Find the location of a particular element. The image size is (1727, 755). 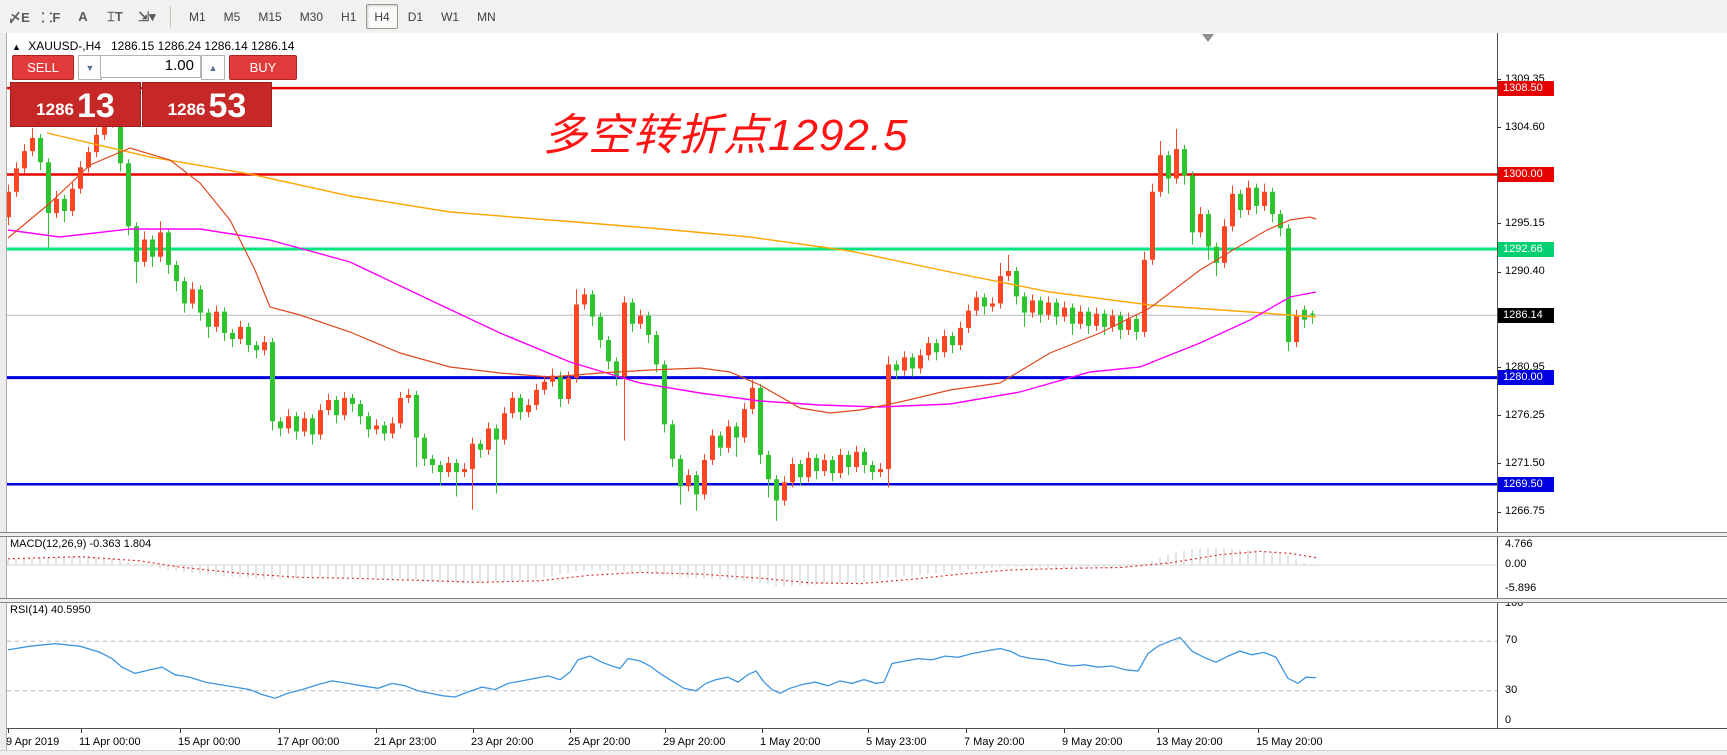

time-label: 29 Apr 20:00 is located at coordinates (694, 742).